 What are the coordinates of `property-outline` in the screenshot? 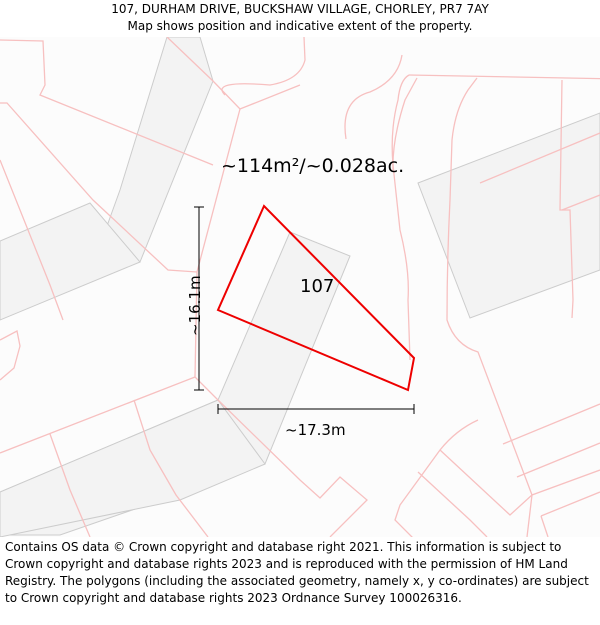 It's located at (316, 298).